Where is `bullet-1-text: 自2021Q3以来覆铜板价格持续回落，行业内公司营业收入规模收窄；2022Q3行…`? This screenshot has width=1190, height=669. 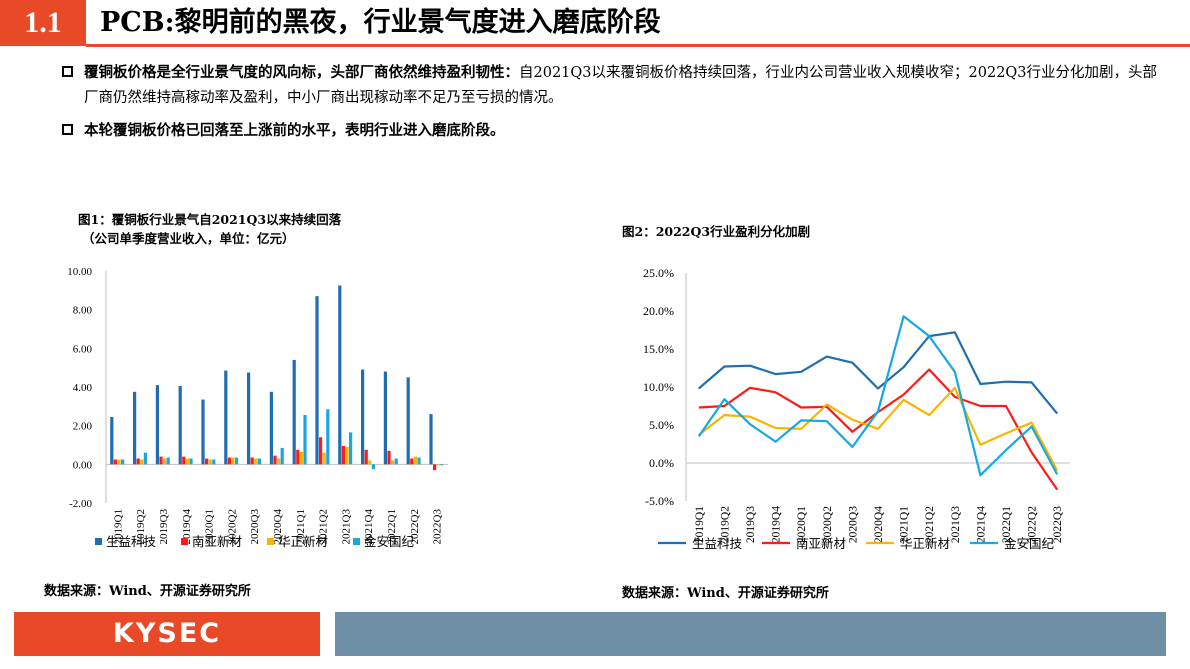 bullet-1-text: 自2021Q3以来覆铜板价格持续回落，行业内公司营业收入规模收窄；2022Q3行… is located at coordinates (621, 85).